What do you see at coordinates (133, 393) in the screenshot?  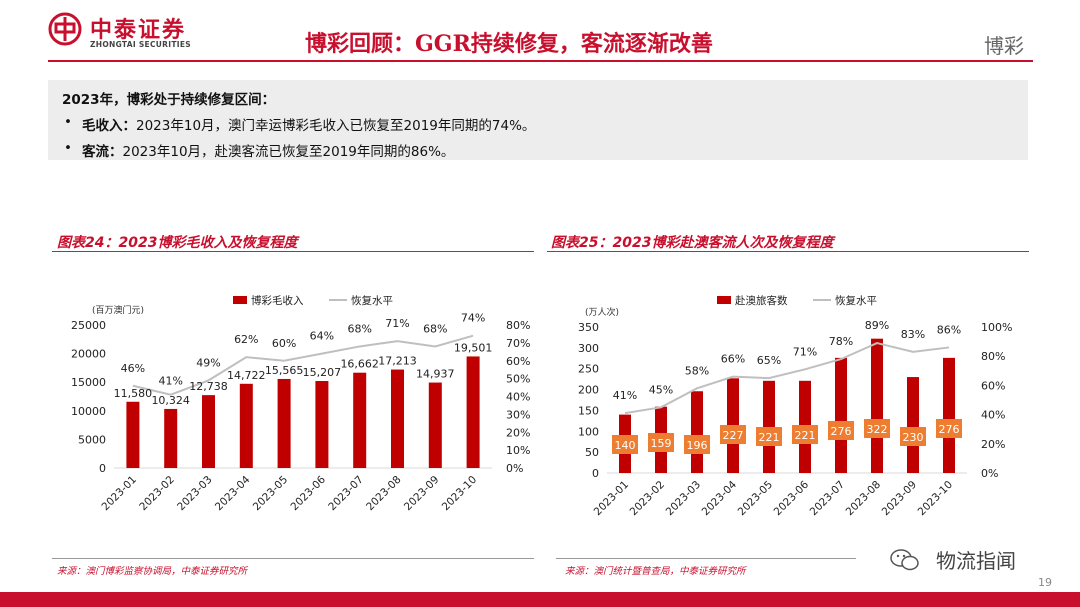 I see `bar-data-label: 11,580` at bounding box center [133, 393].